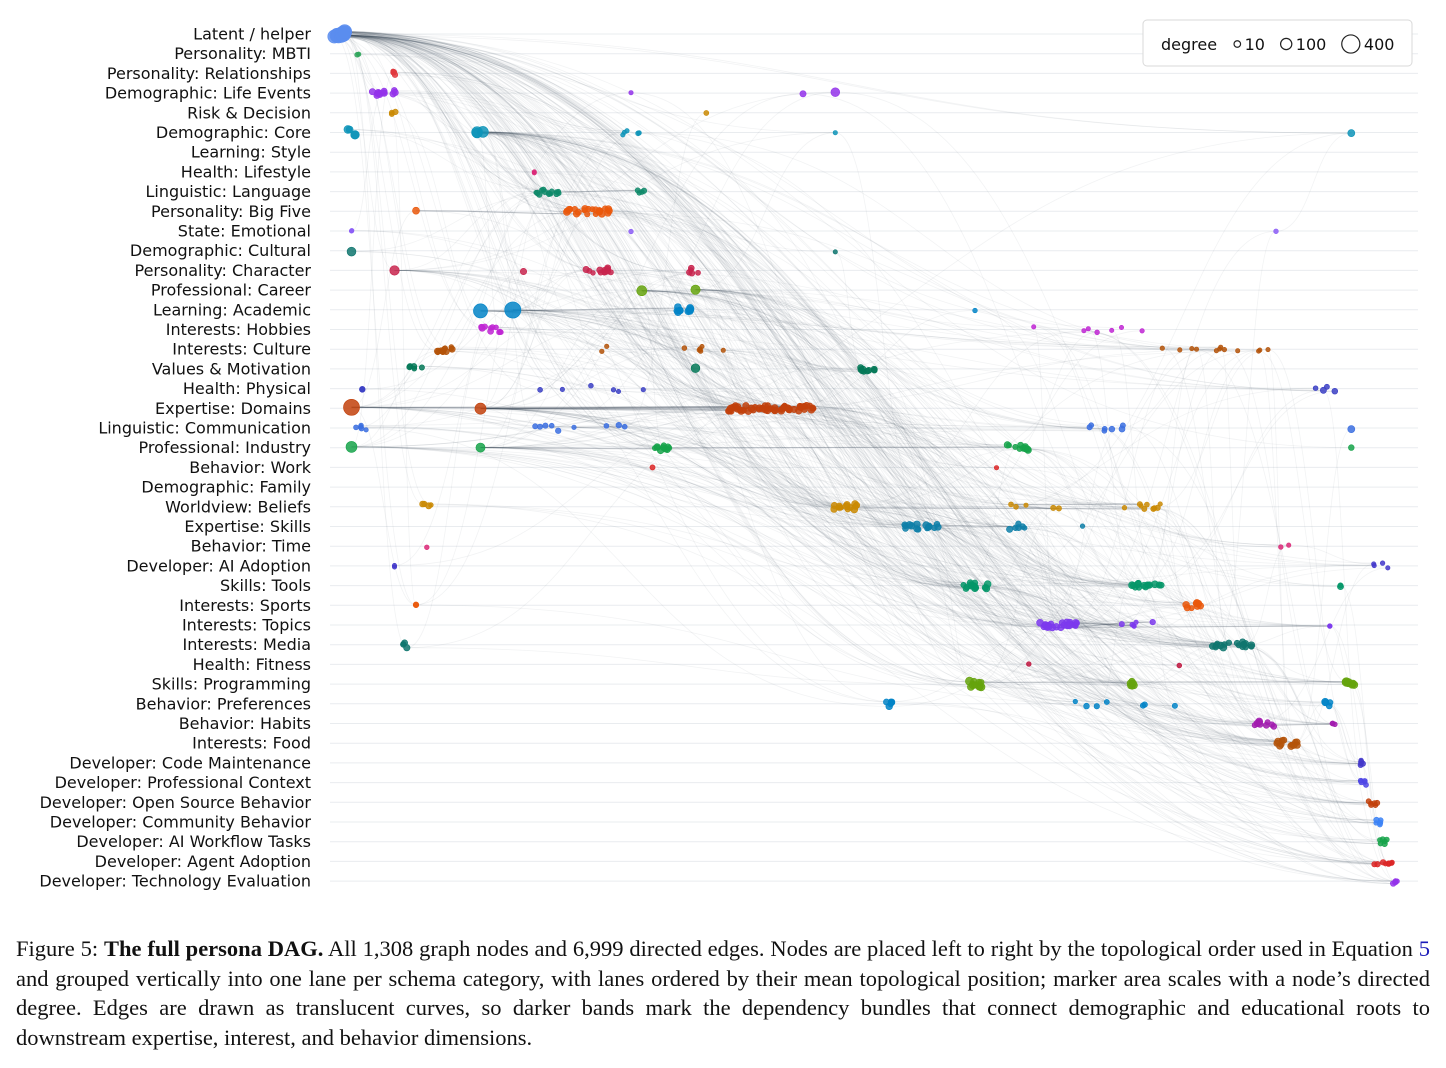 The height and width of the screenshot is (1068, 1446). I want to click on lane-label: Behavior: Time, so click(251, 546).